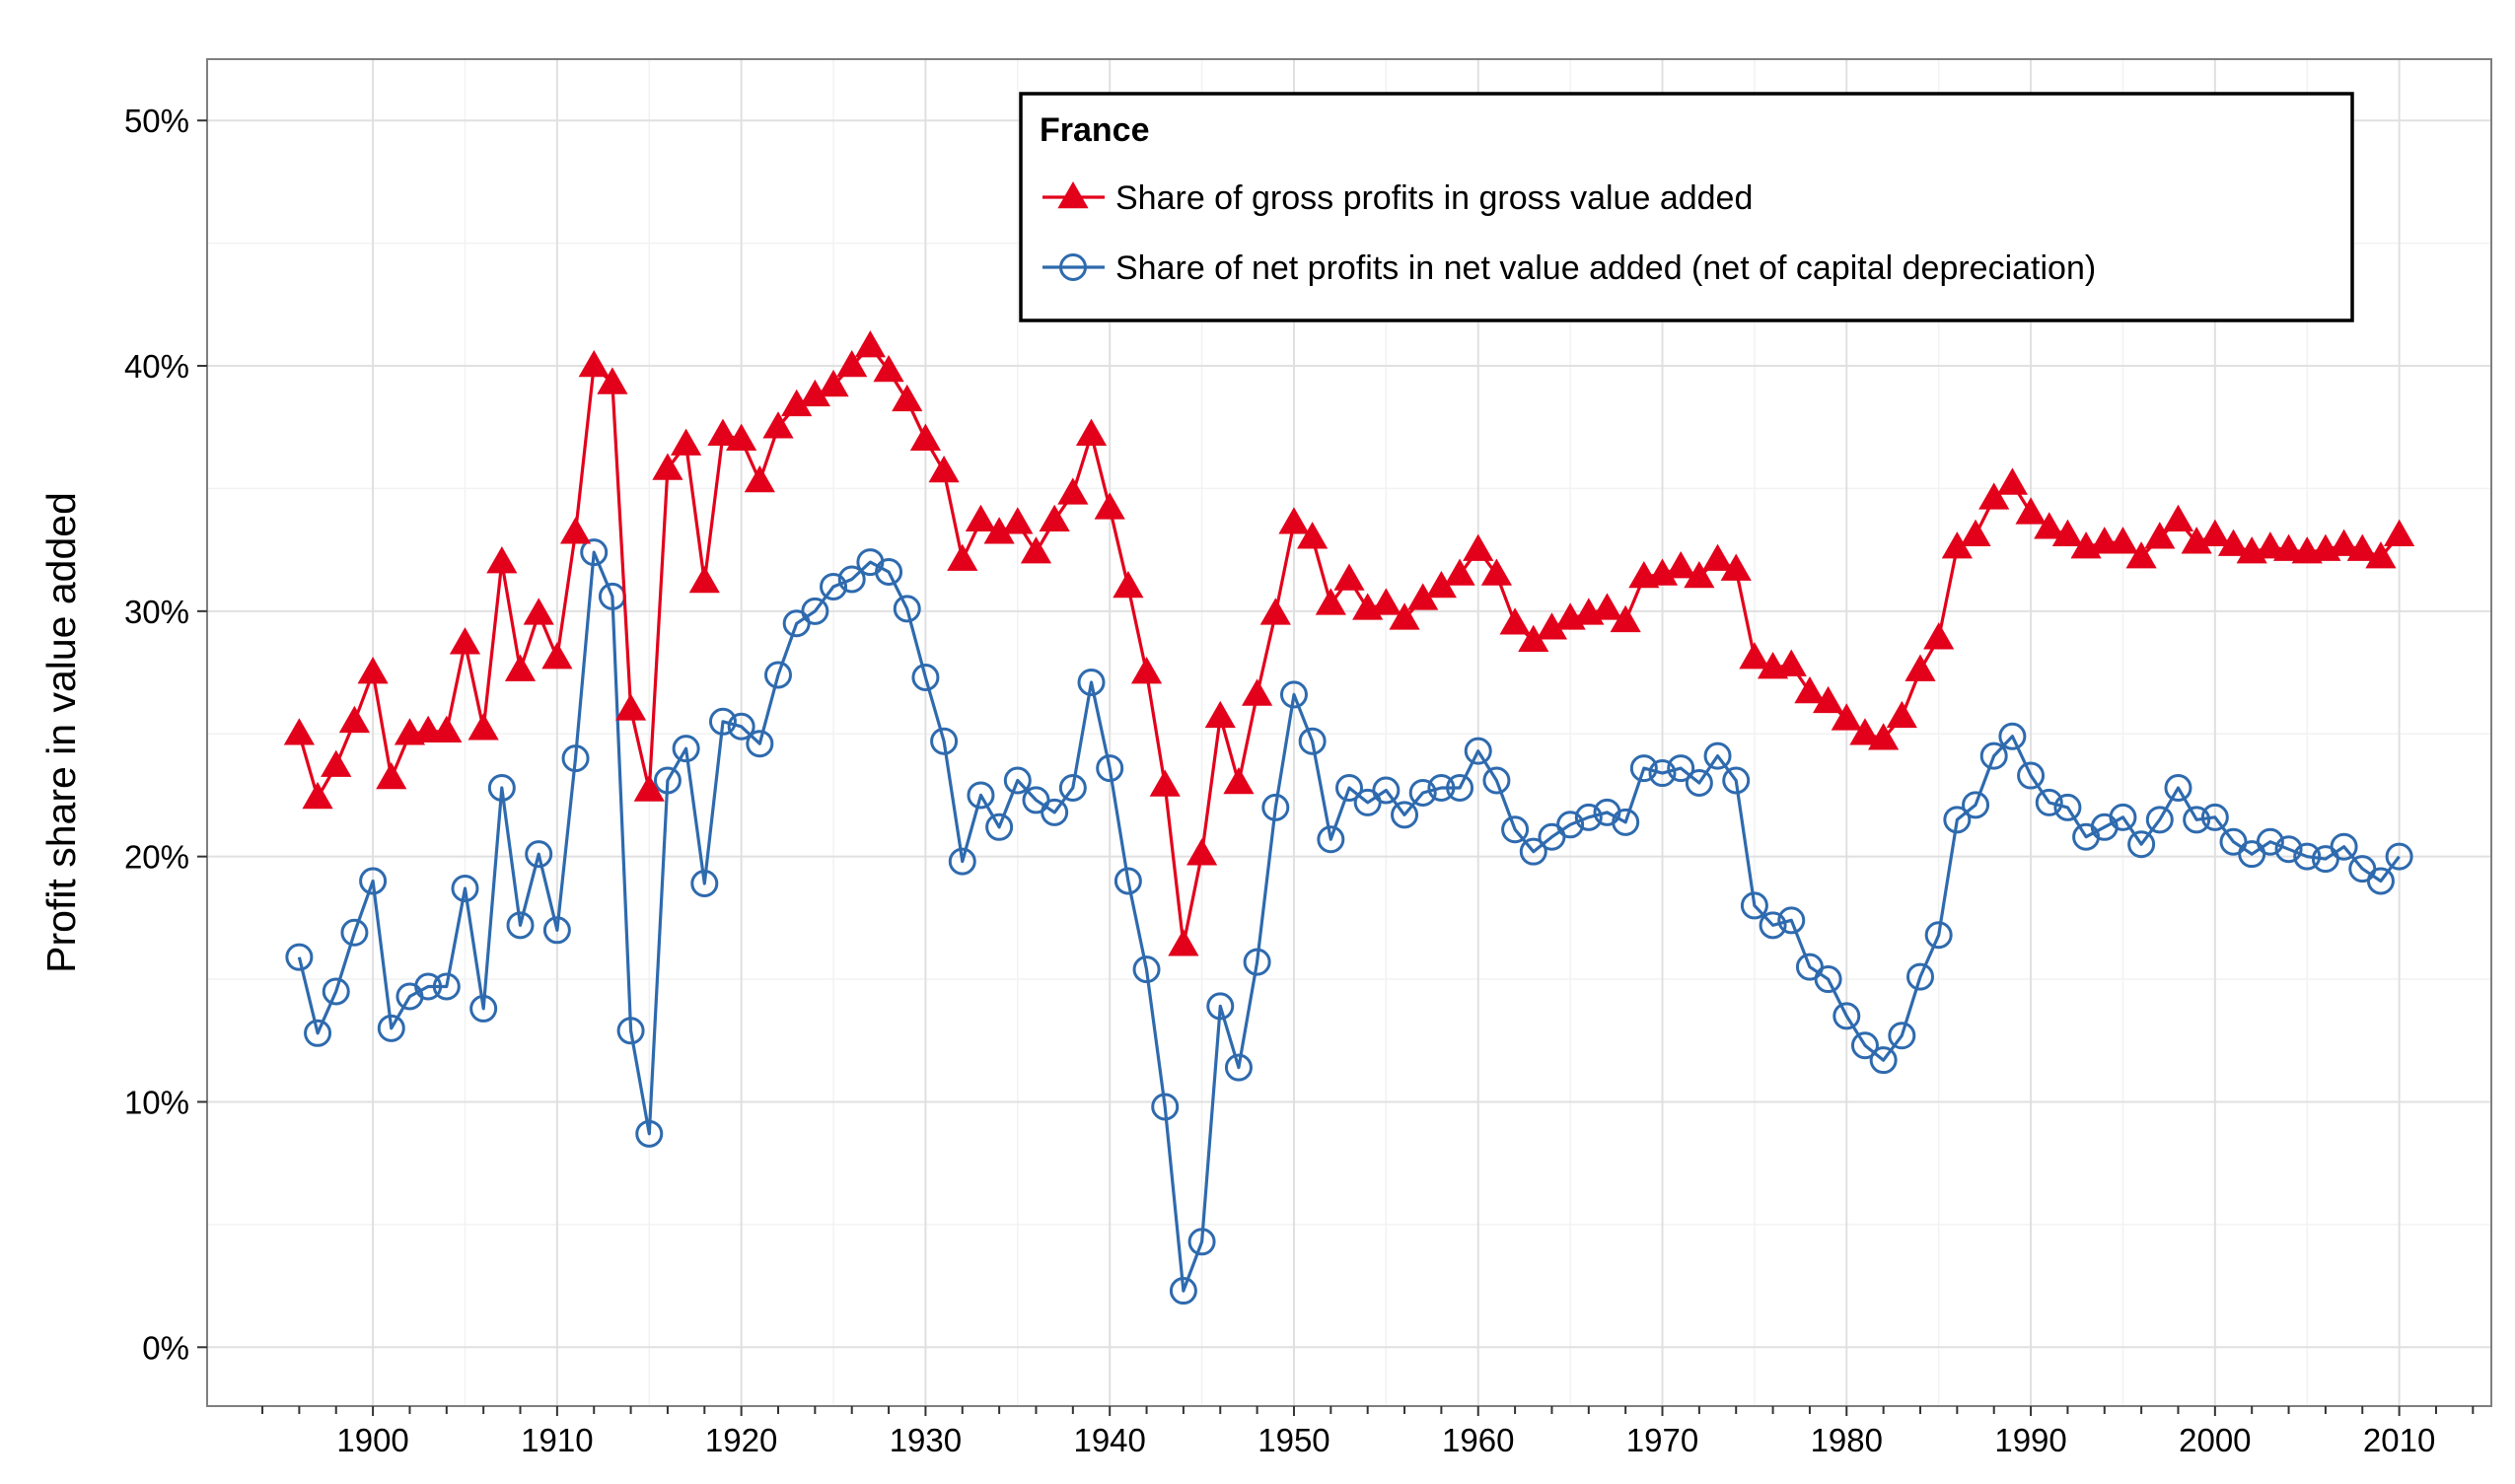 This screenshot has width=2515, height=1484. Describe the element at coordinates (165, 1347) in the screenshot. I see `y-tick-label: 0%` at that location.